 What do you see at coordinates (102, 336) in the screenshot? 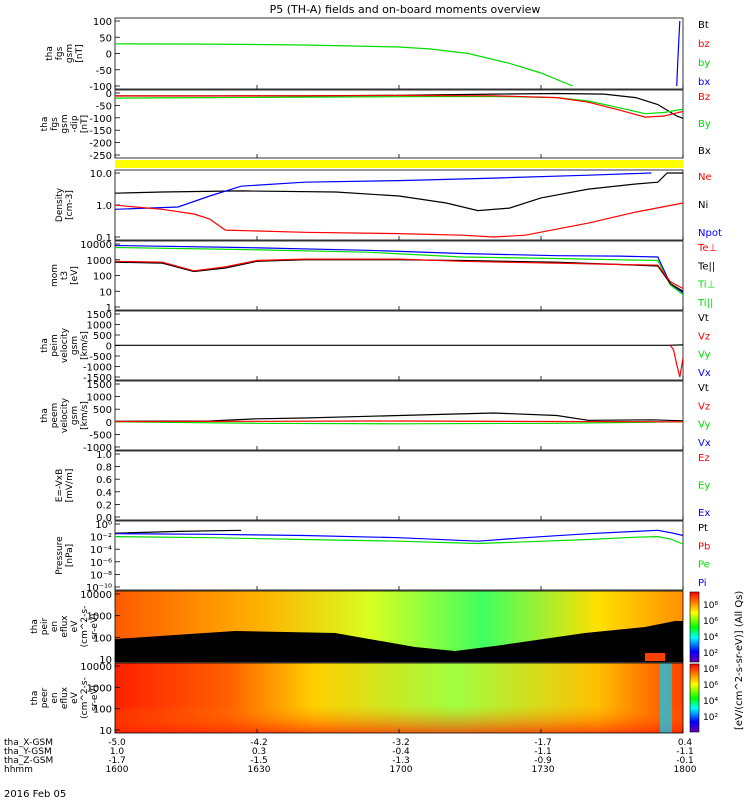
I see `y-tick-label: 500` at bounding box center [102, 336].